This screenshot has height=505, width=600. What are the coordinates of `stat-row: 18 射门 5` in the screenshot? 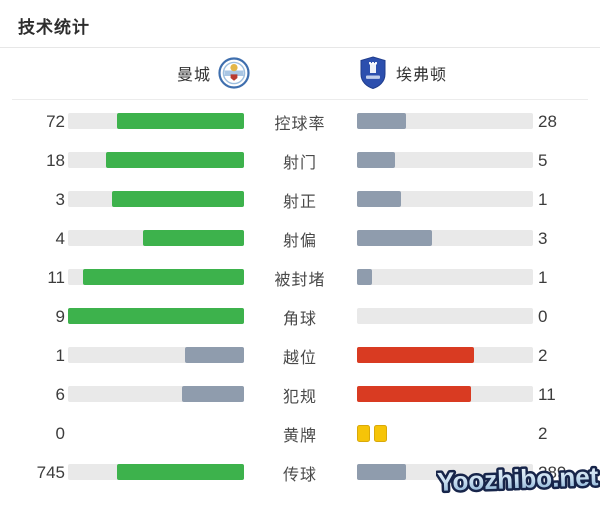 It's located at (300, 160).